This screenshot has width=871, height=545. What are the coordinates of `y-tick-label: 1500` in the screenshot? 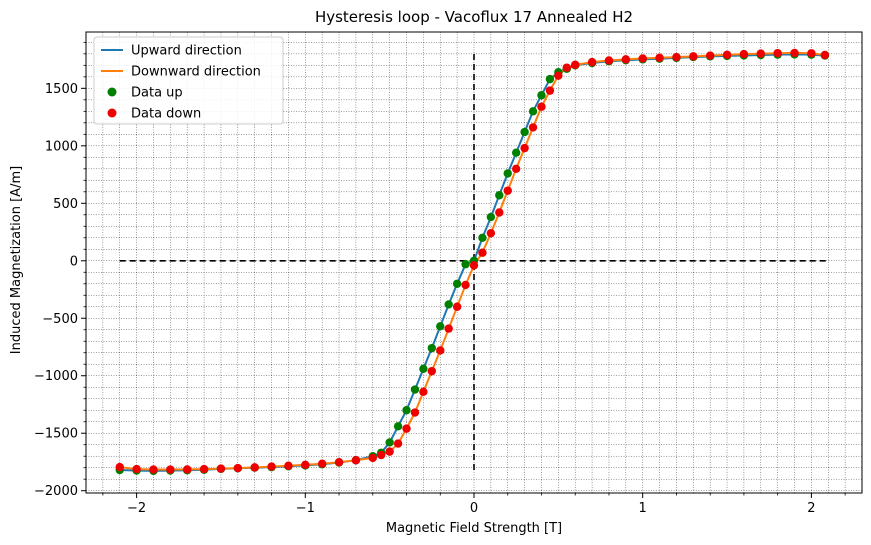 It's located at (61, 89).